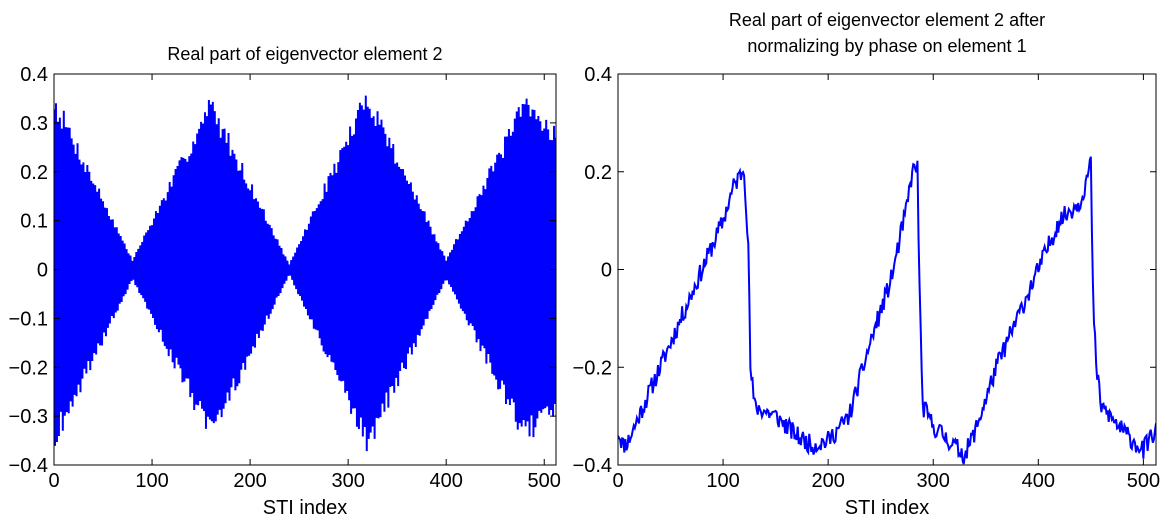 This screenshot has width=1168, height=521. I want to click on y-tick-label: 0.3, so click(34, 124).